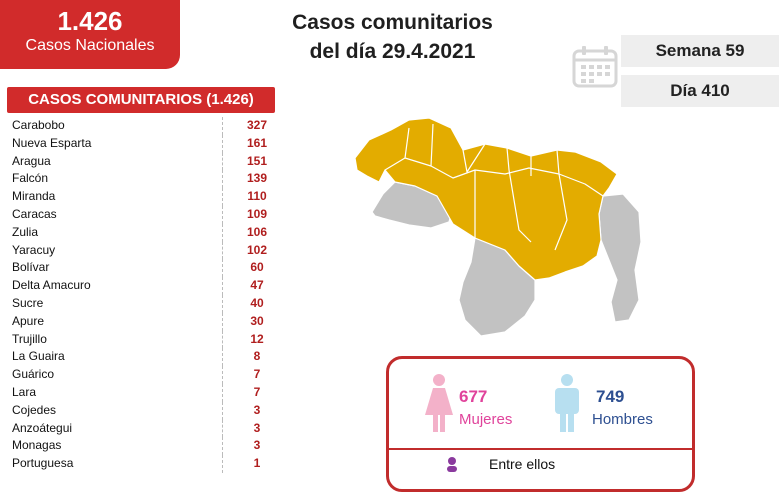  Describe the element at coordinates (34, 213) in the screenshot. I see `state-name: Caracas` at that location.